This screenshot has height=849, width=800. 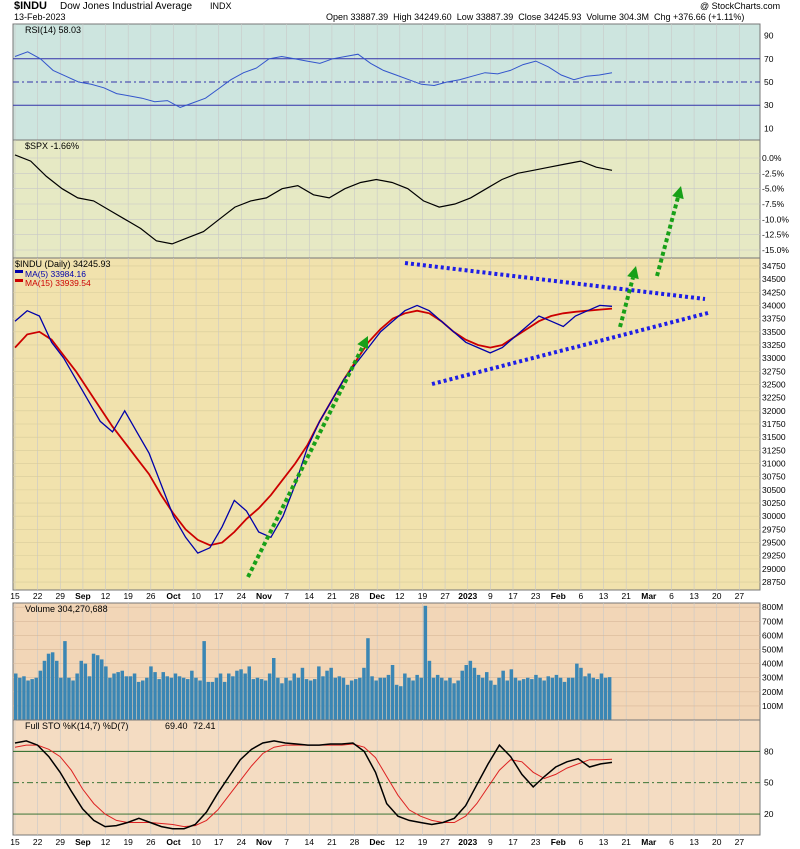 What do you see at coordinates (332, 842) in the screenshot?
I see `x-axis-label-bottom: 21` at bounding box center [332, 842].